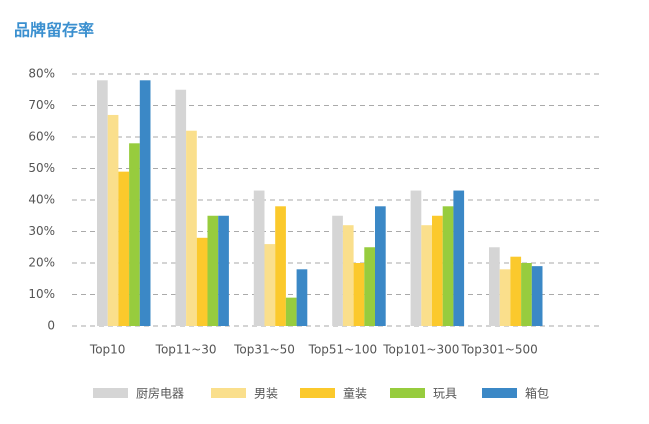  Describe the element at coordinates (420, 350) in the screenshot. I see `x-tick-label: Top101~300` at that location.